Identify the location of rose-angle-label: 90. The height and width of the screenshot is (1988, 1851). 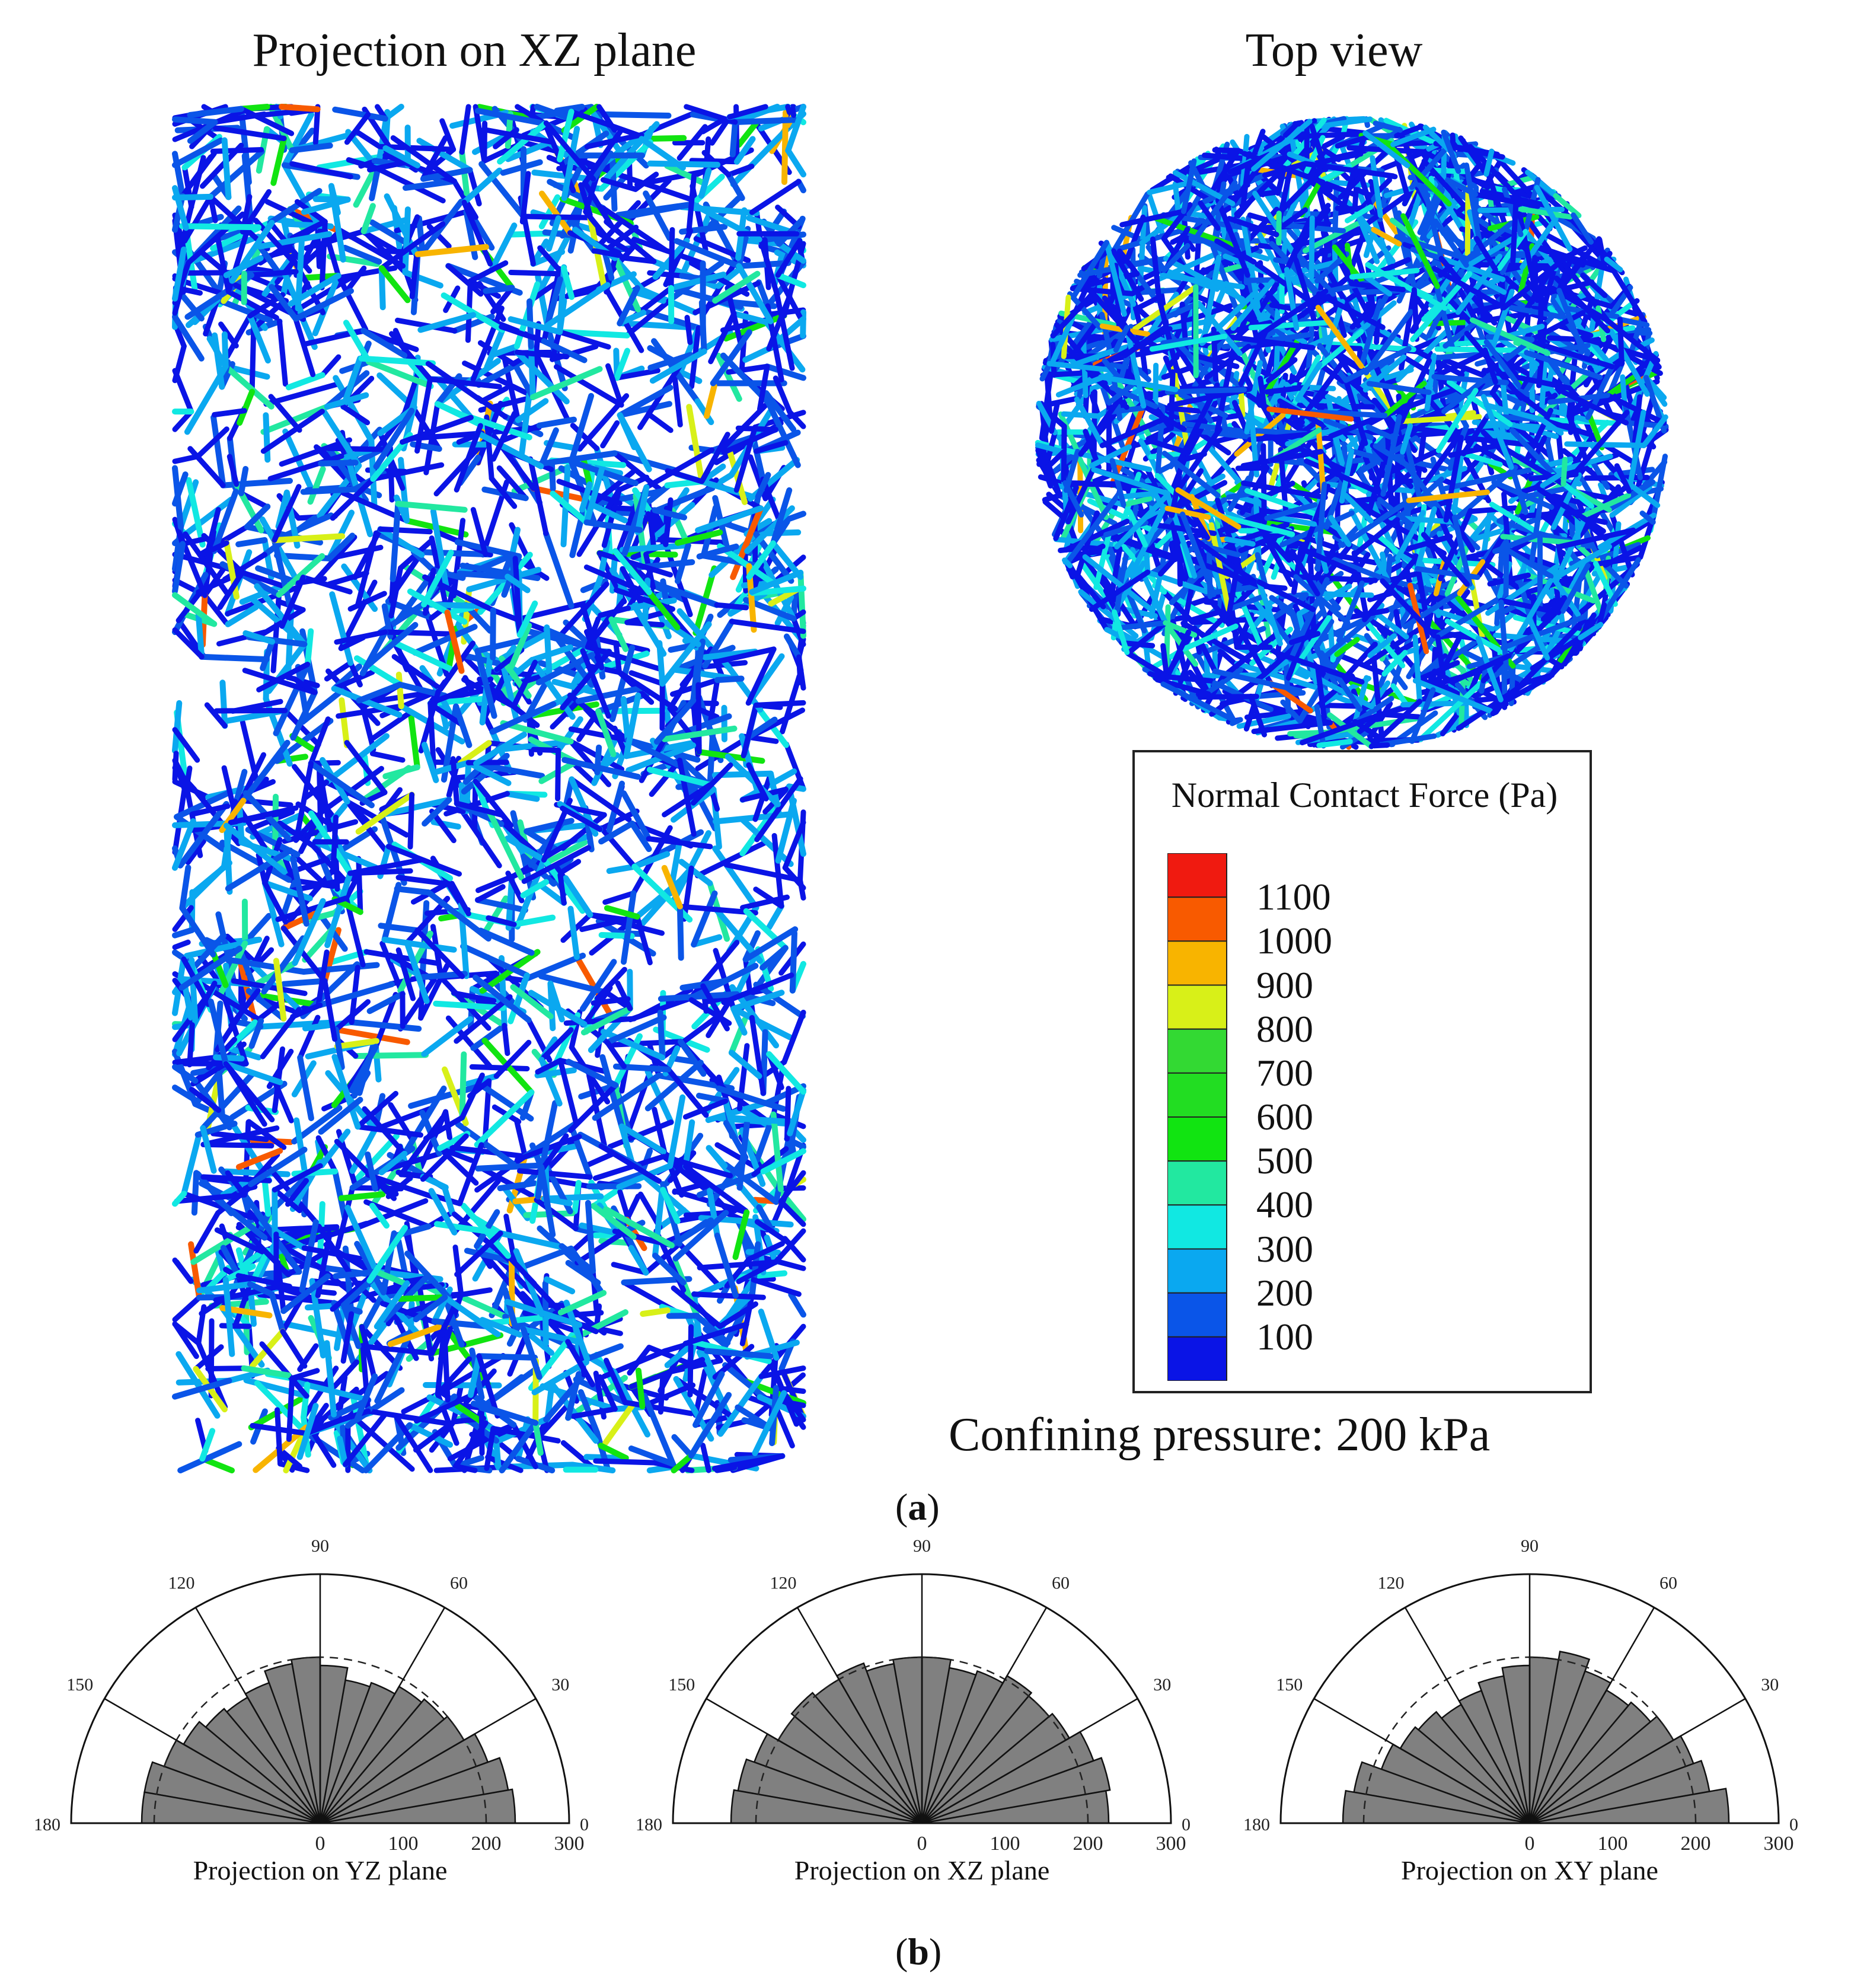
(922, 1546).